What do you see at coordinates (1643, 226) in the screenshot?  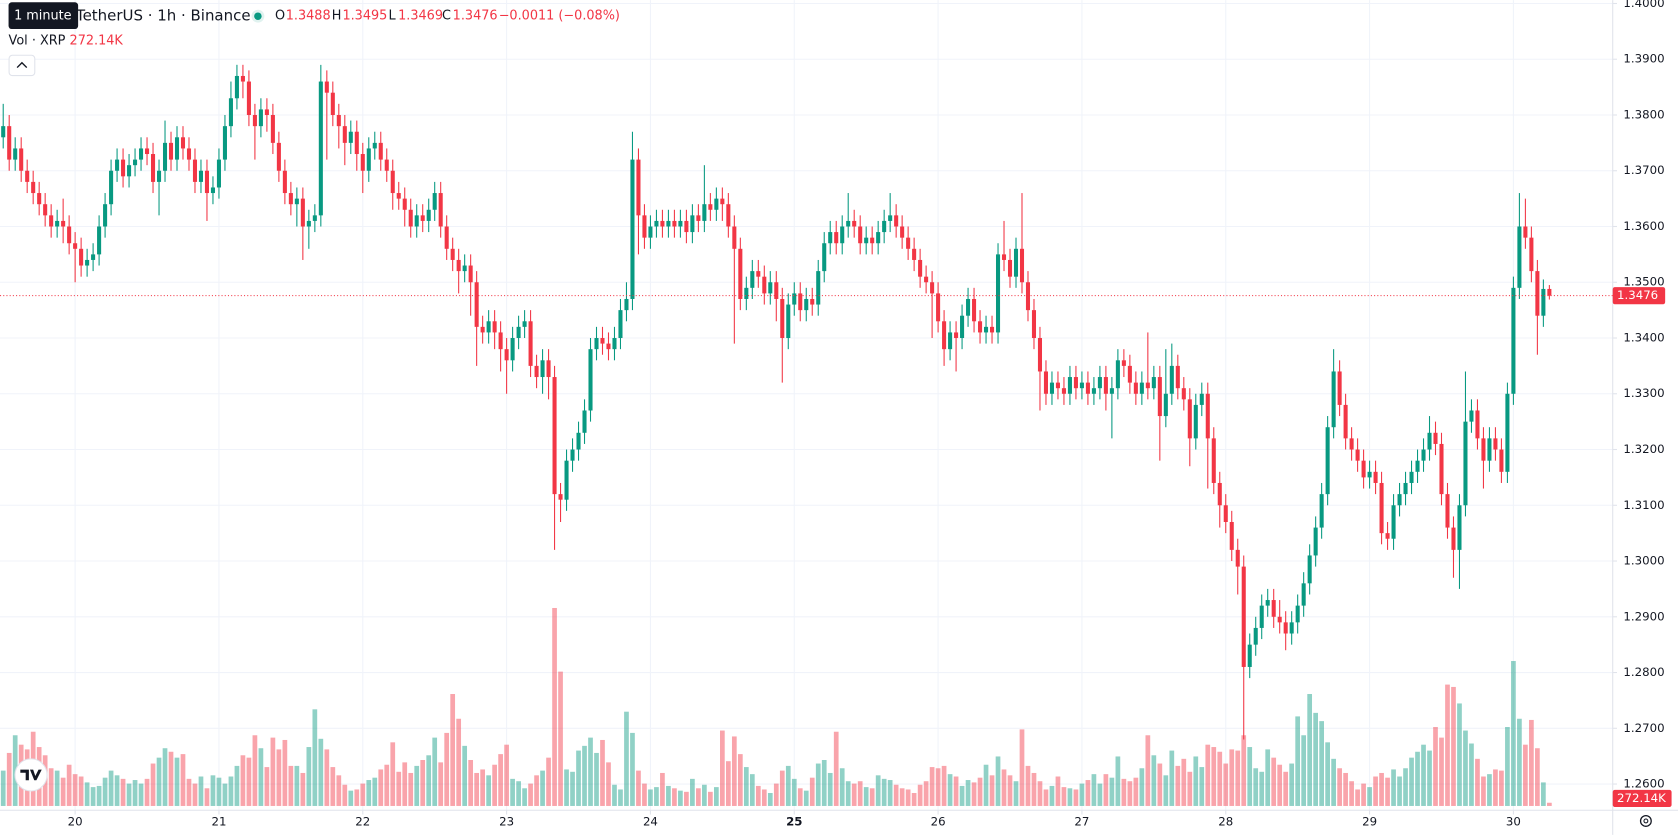 I see `y-tick-label: 1.3600` at bounding box center [1643, 226].